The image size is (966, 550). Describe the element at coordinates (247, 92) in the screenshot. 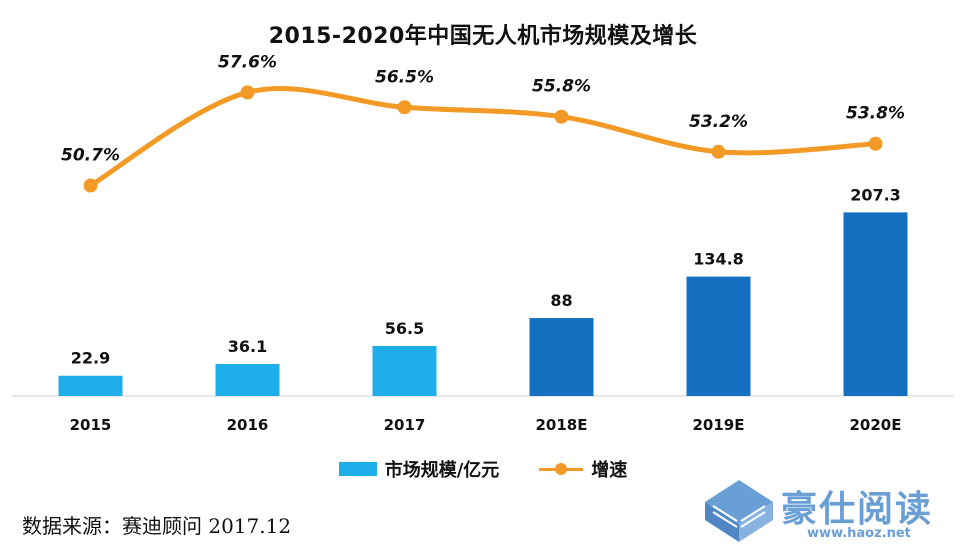

I see `growth-point-2016` at that location.